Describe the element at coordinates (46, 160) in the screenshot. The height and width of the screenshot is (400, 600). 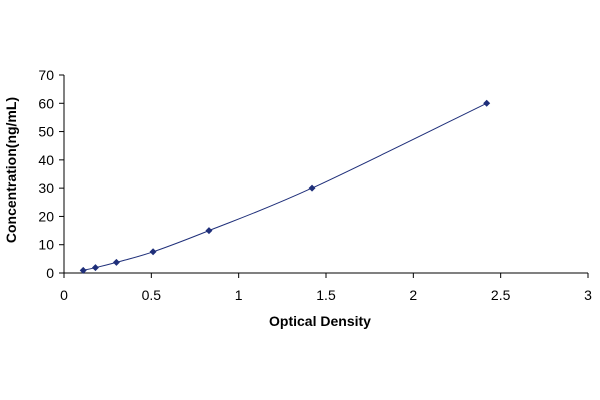
I see `y-tick-label: 40` at that location.